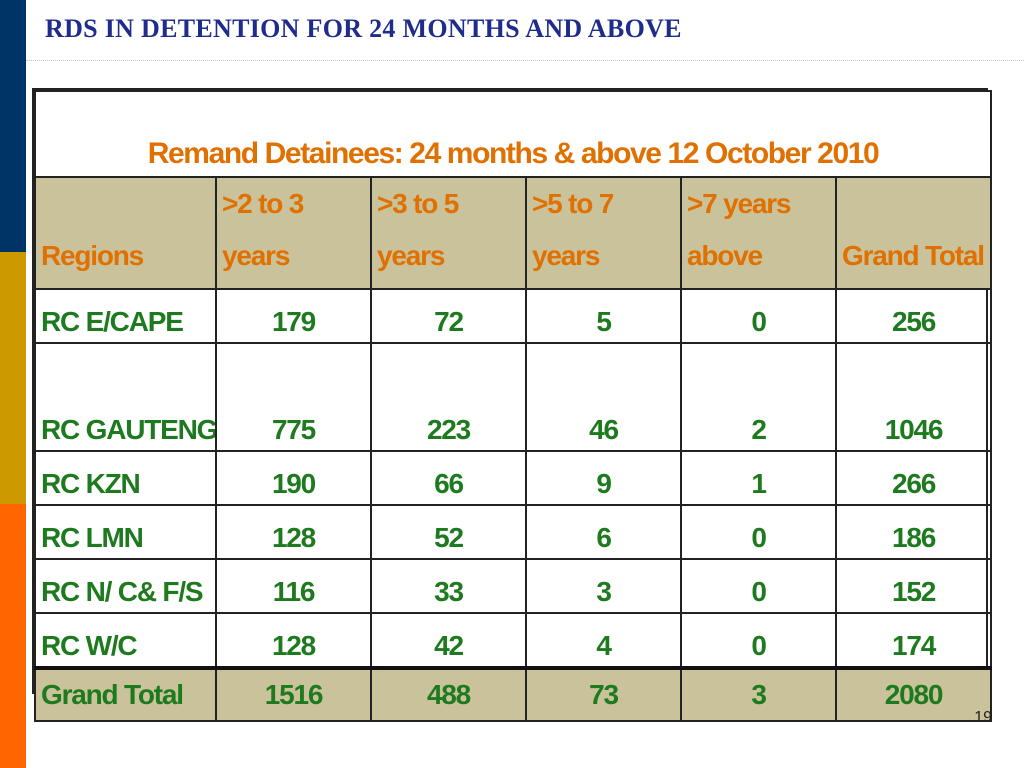 Image resolution: width=1024 pixels, height=768 pixels. Describe the element at coordinates (125, 478) in the screenshot. I see `region-cell: RC KZN` at that location.